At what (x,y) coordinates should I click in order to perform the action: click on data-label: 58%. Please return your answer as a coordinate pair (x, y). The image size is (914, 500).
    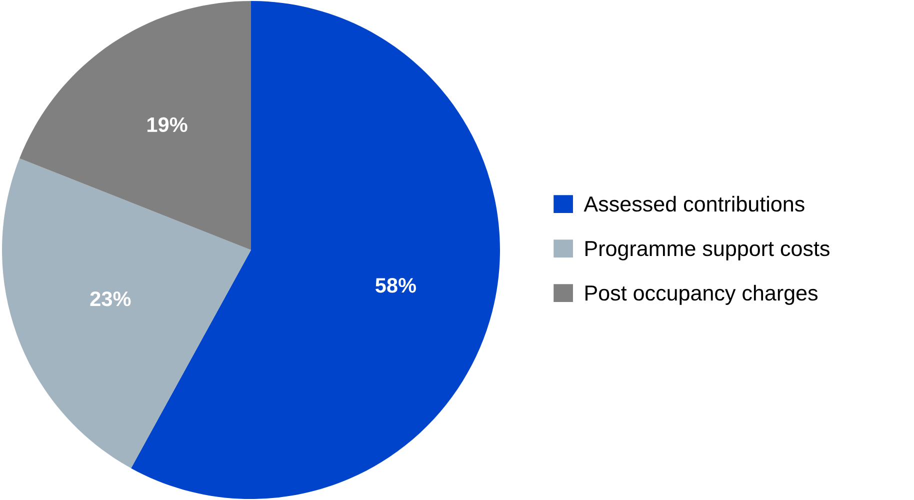
    Looking at the image, I should click on (396, 285).